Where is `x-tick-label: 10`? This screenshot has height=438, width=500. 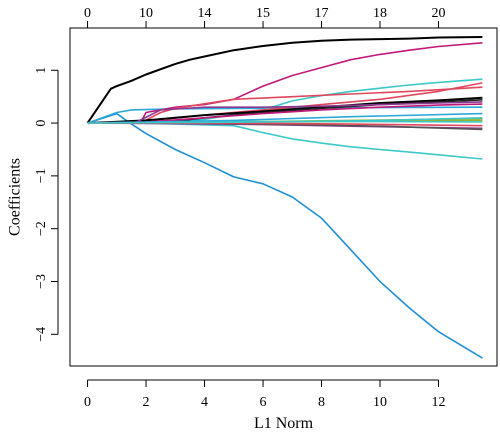 x-tick-label: 10 is located at coordinates (380, 402).